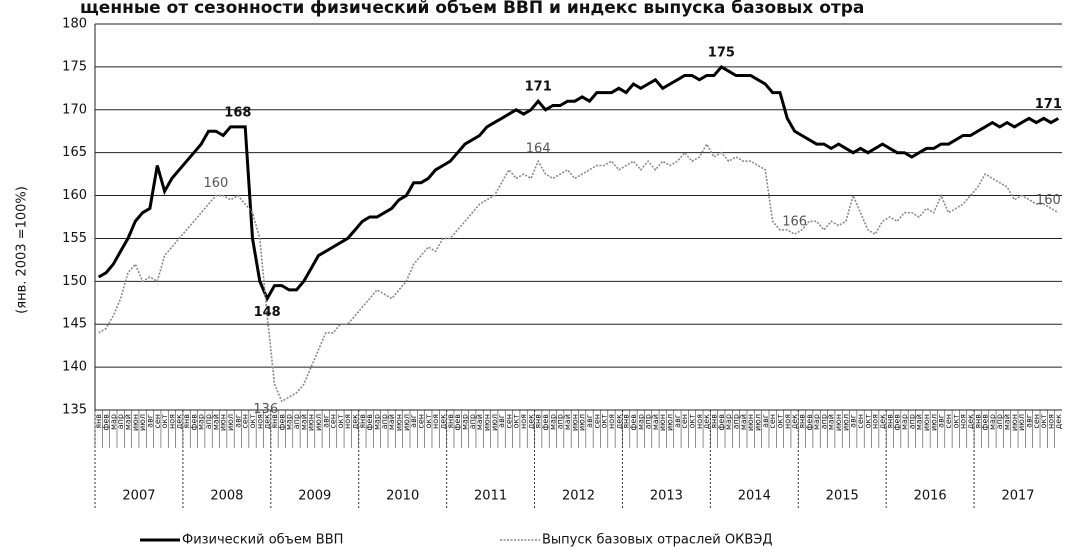  What do you see at coordinates (226, 496) in the screenshot?
I see `year-label: 2008` at bounding box center [226, 496].